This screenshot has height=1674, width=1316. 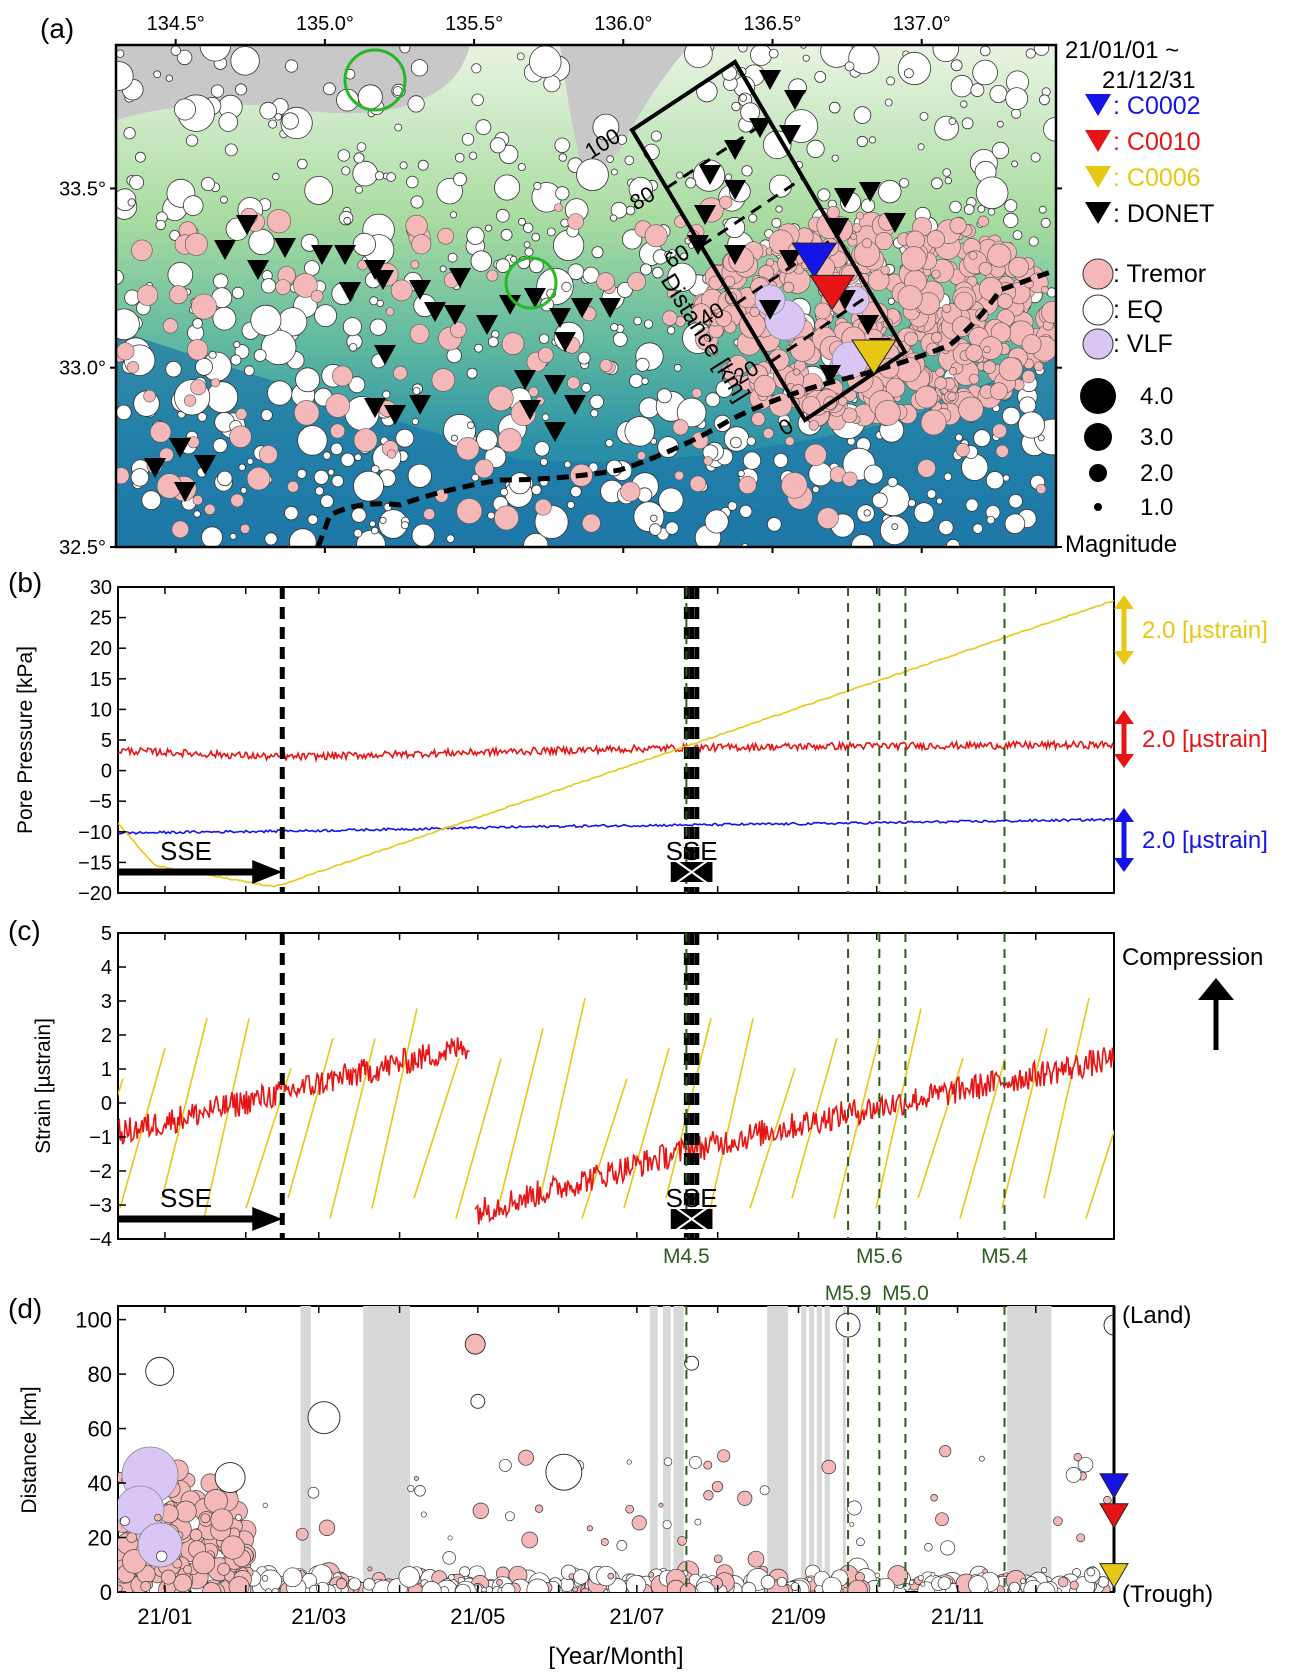 What do you see at coordinates (798, 1616) in the screenshot?
I see `x-tick-label: 21/09` at bounding box center [798, 1616].